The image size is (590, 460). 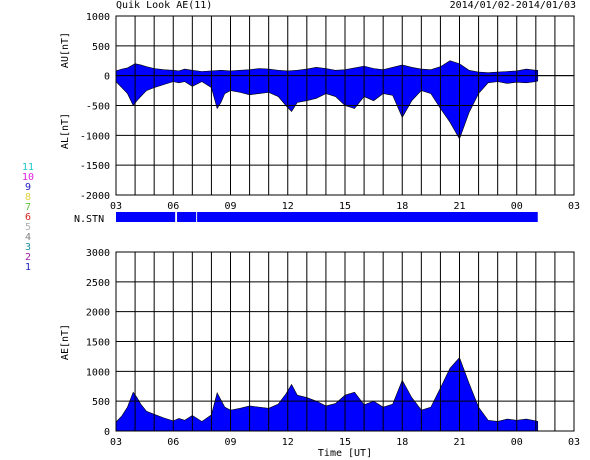 What do you see at coordinates (28, 267) in the screenshot?
I see `station-legend-item: 1` at bounding box center [28, 267].